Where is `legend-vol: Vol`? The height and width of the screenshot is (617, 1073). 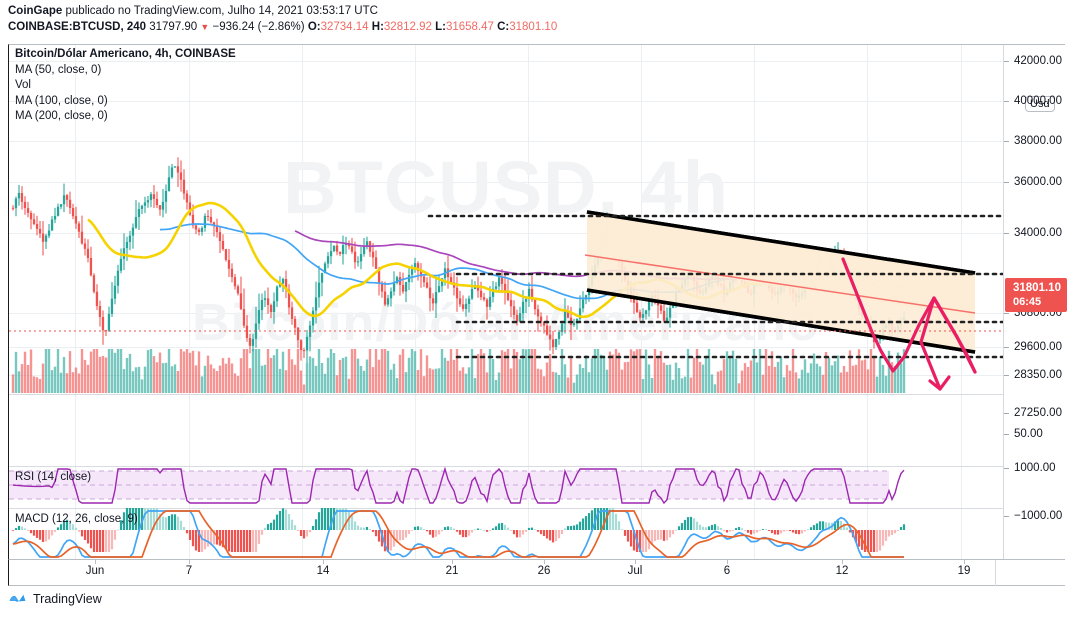 legend-vol: Vol is located at coordinates (23, 85).